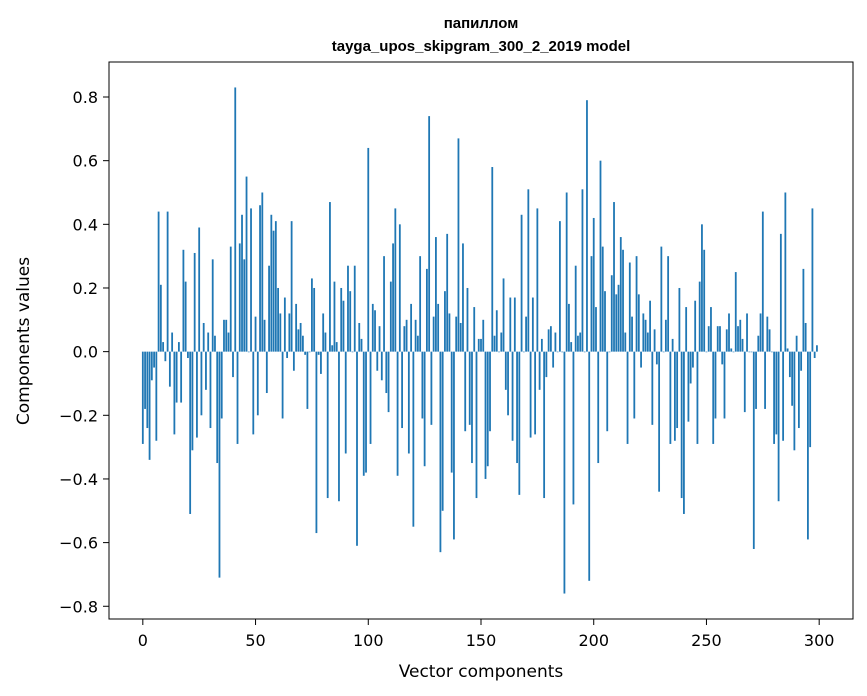  What do you see at coordinates (593, 640) in the screenshot?
I see `x-tick-label: 200` at bounding box center [593, 640].